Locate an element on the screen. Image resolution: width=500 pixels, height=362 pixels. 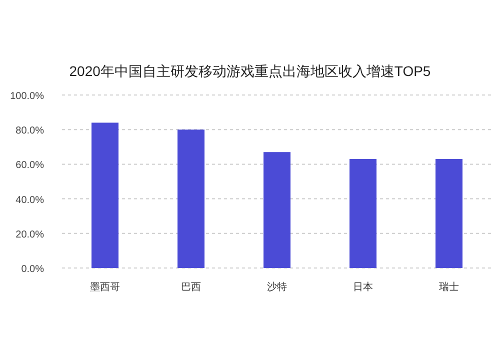
y-tick-label: 60.0% is located at coordinates (30, 166).